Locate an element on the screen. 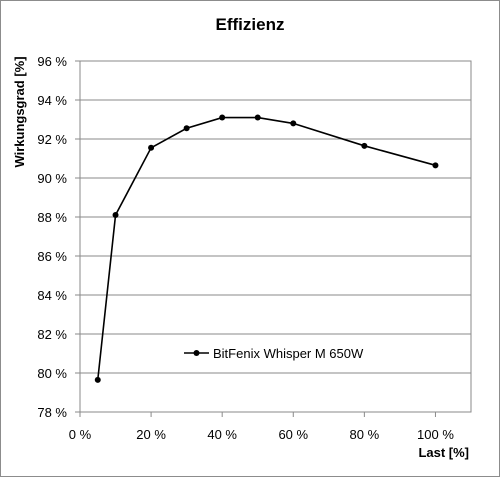 The width and height of the screenshot is (500, 481). x-tick-label: 80 % is located at coordinates (365, 434).